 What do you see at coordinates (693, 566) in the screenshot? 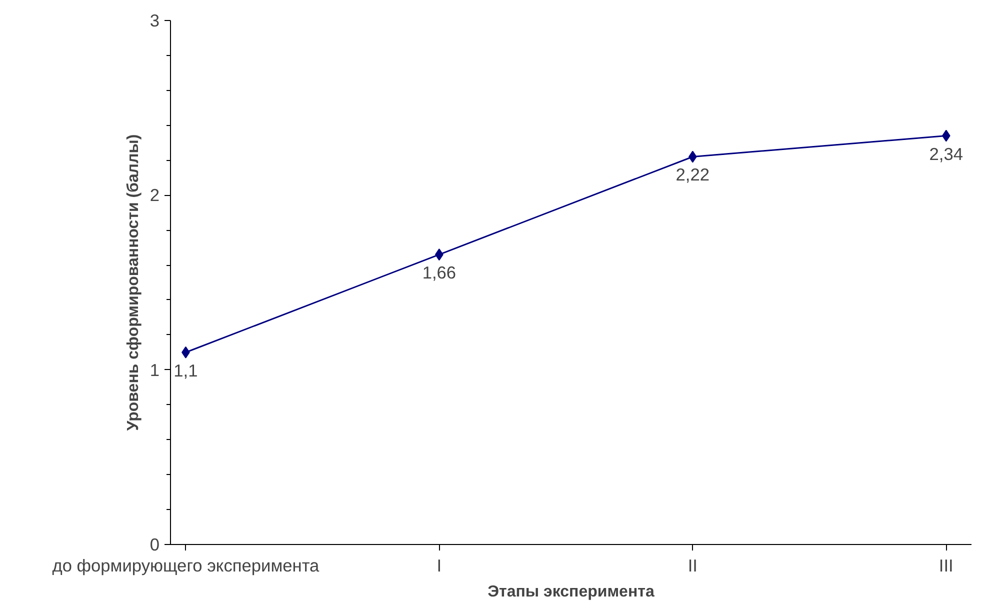
I see `x-tick-label: II` at bounding box center [693, 566].